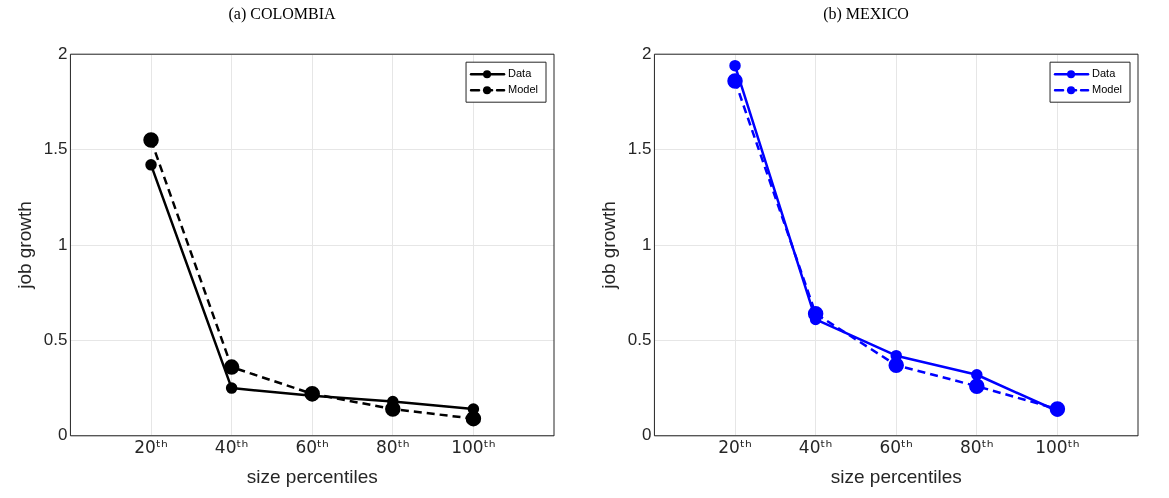 The image size is (1169, 498). I want to click on chart-title: (a) COLOMBIA, so click(282, 13).